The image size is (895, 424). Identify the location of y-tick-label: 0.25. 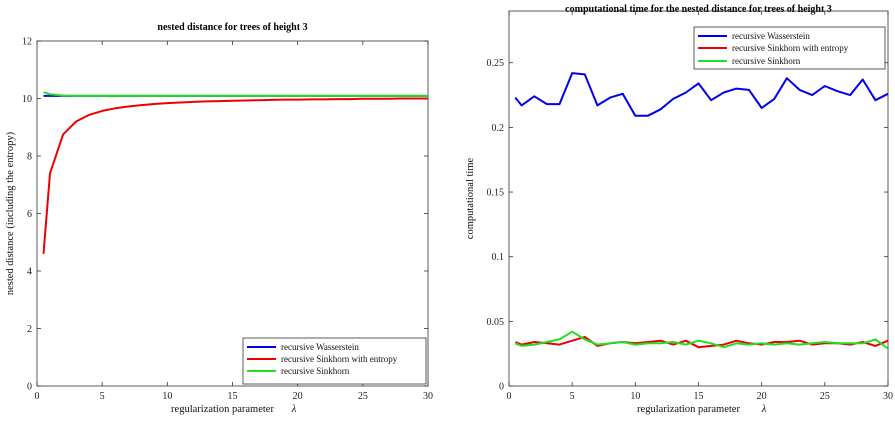
(496, 63).